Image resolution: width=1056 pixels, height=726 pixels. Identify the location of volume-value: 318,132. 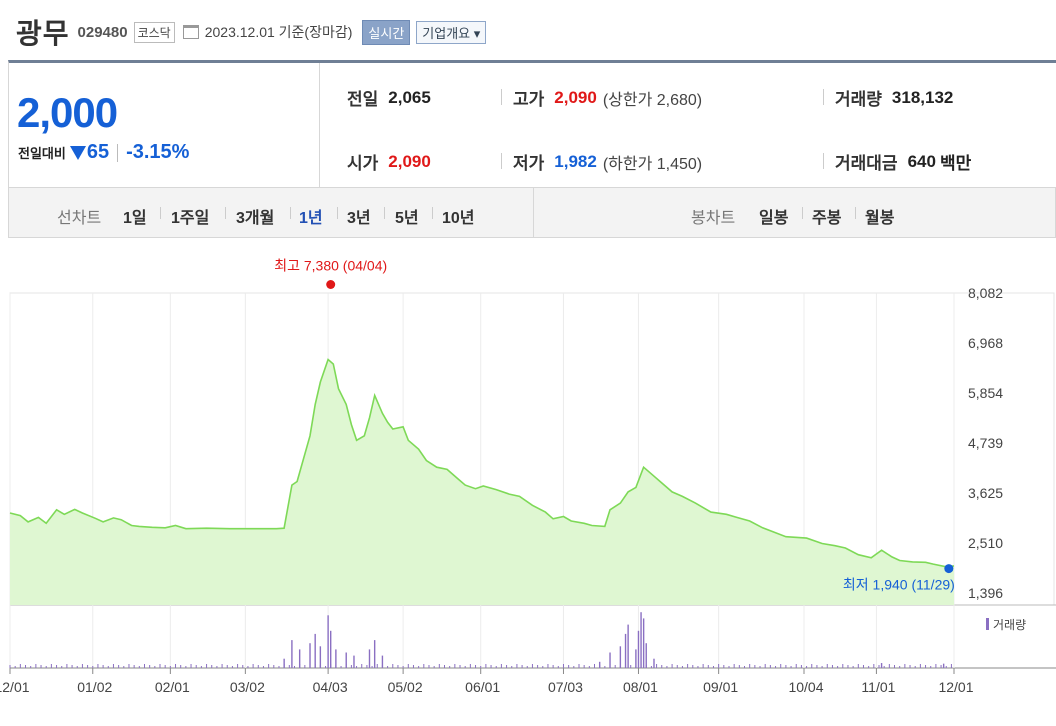
(922, 97).